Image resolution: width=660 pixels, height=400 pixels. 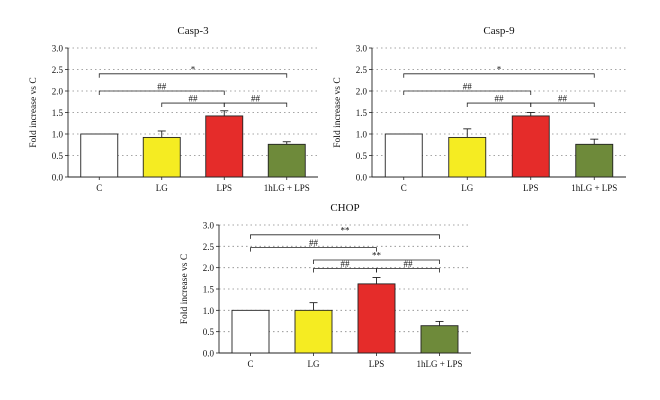 What do you see at coordinates (344, 208) in the screenshot?
I see `chart-title: CHOP` at bounding box center [344, 208].